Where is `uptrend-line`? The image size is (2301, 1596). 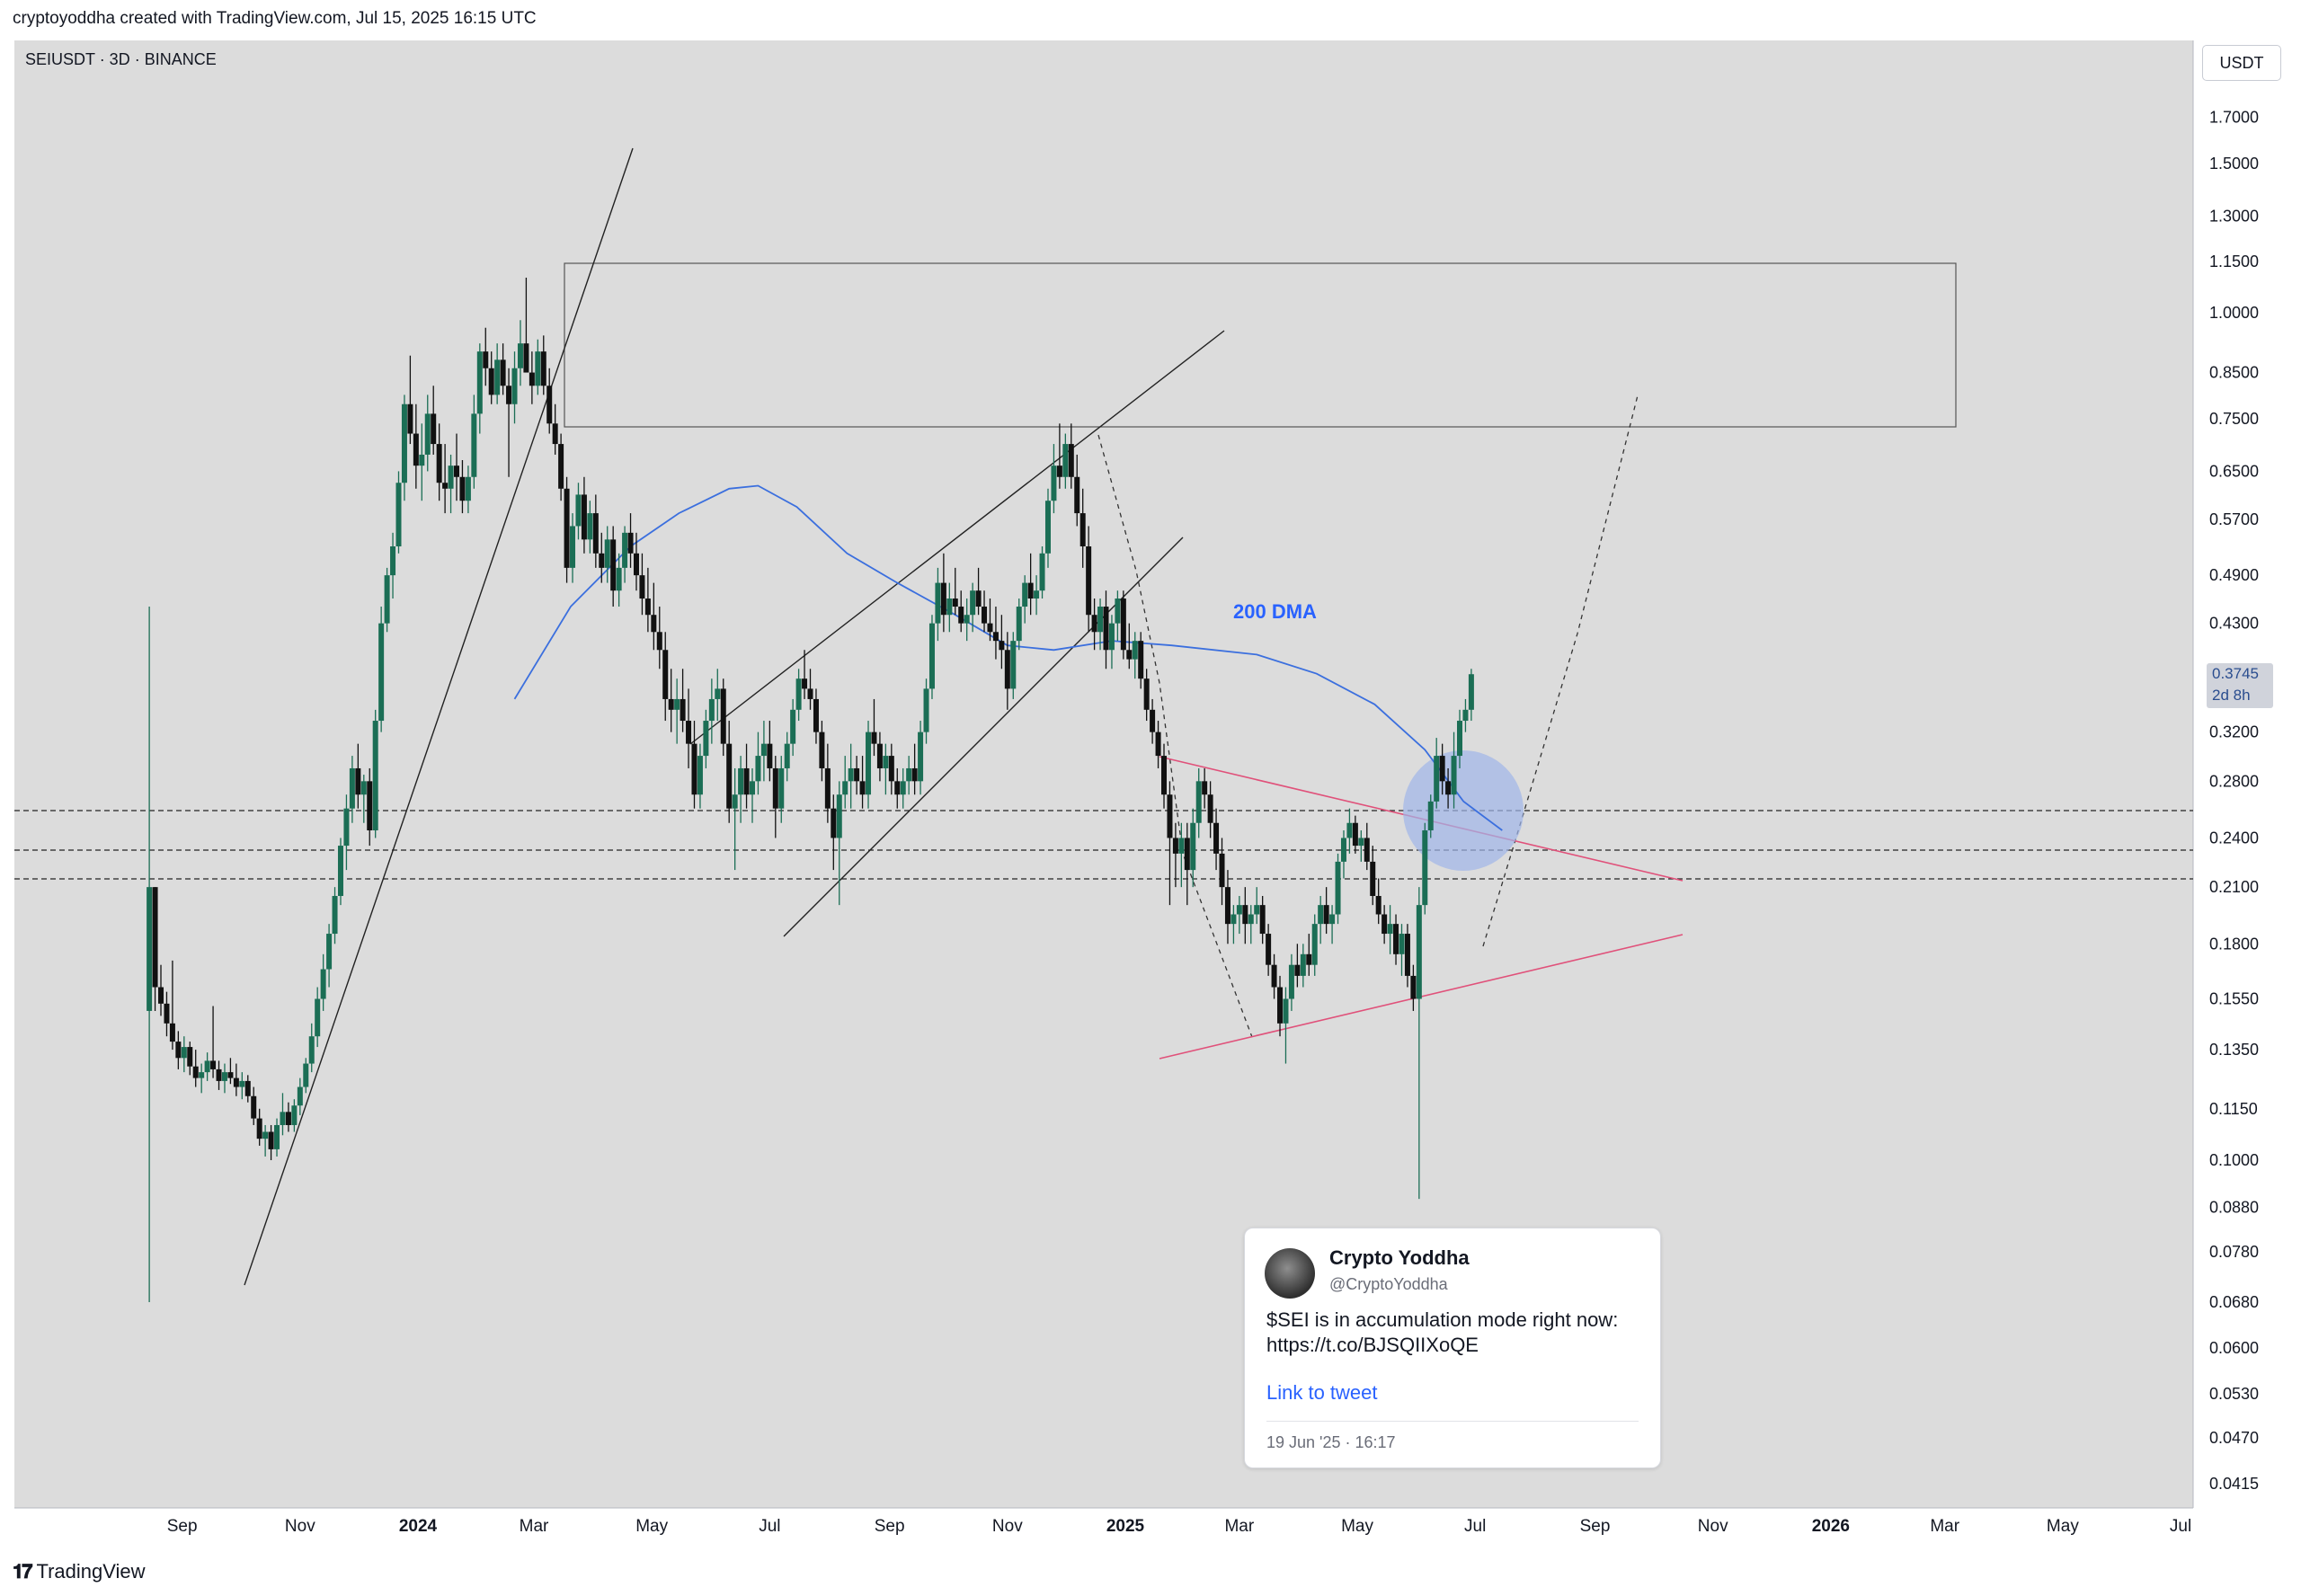 uptrend-line is located at coordinates (439, 716).